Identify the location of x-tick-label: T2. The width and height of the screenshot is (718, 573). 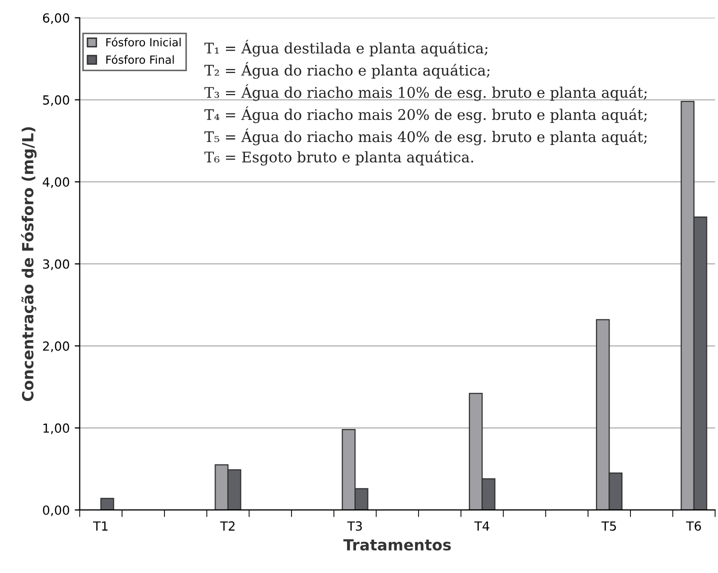
(227, 526).